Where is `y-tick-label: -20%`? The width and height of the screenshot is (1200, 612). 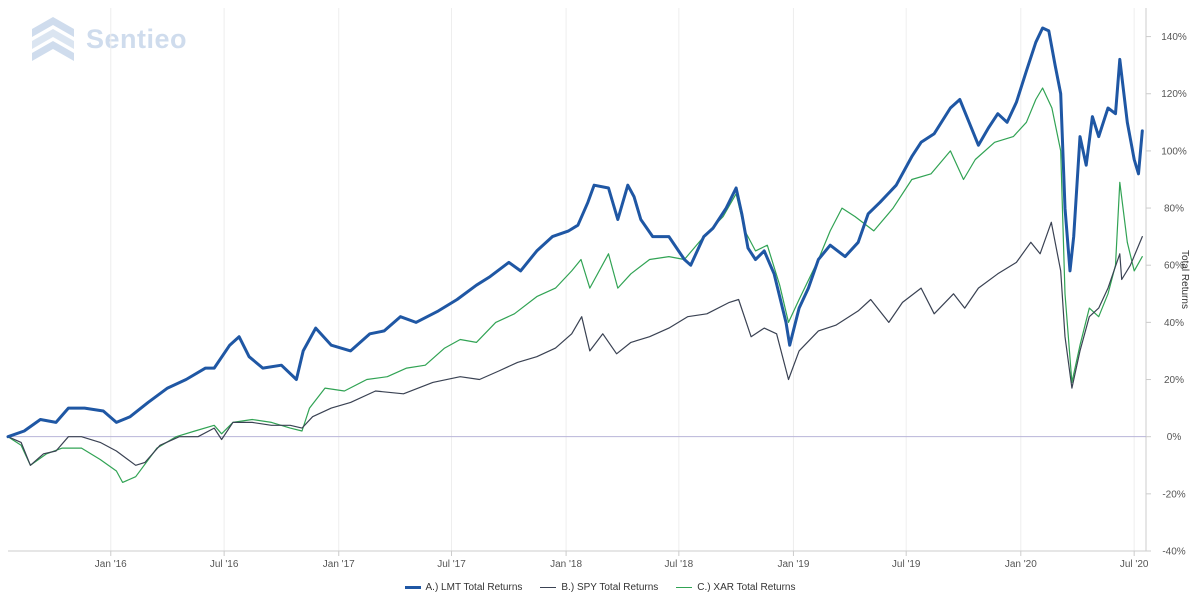 y-tick-label: -20% is located at coordinates (1173, 494).